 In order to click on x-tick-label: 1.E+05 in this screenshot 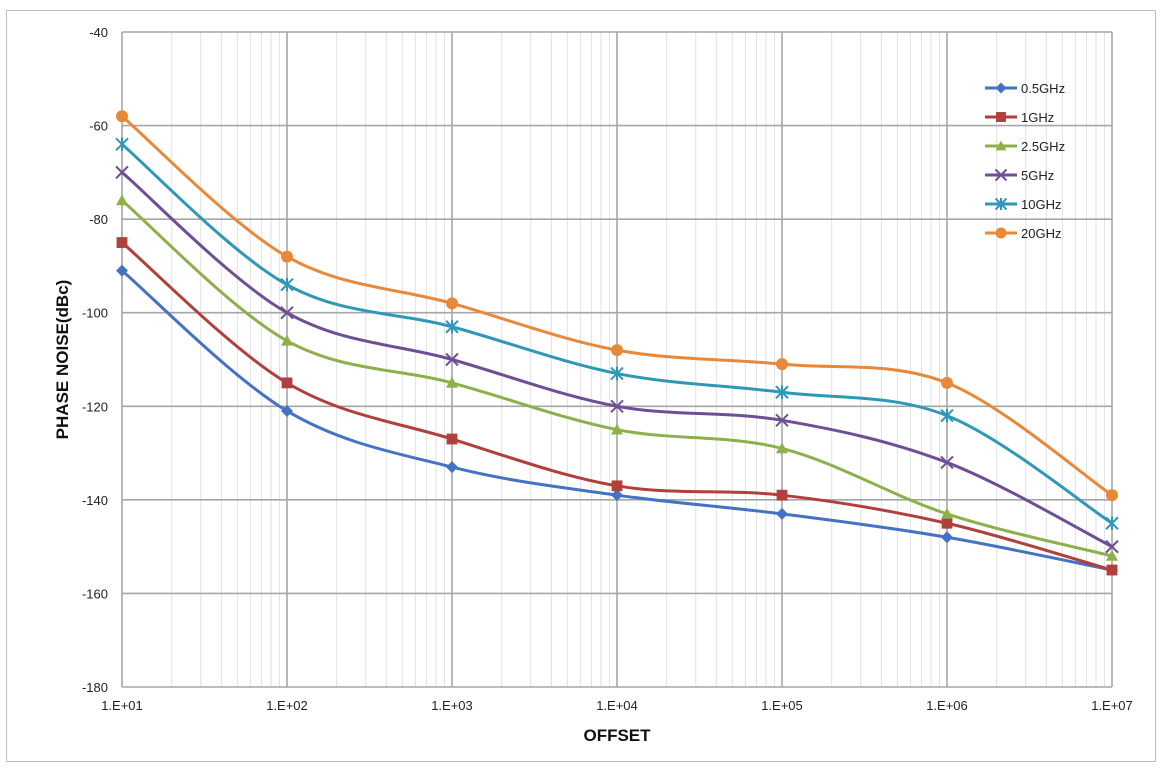, I will do `click(782, 705)`.